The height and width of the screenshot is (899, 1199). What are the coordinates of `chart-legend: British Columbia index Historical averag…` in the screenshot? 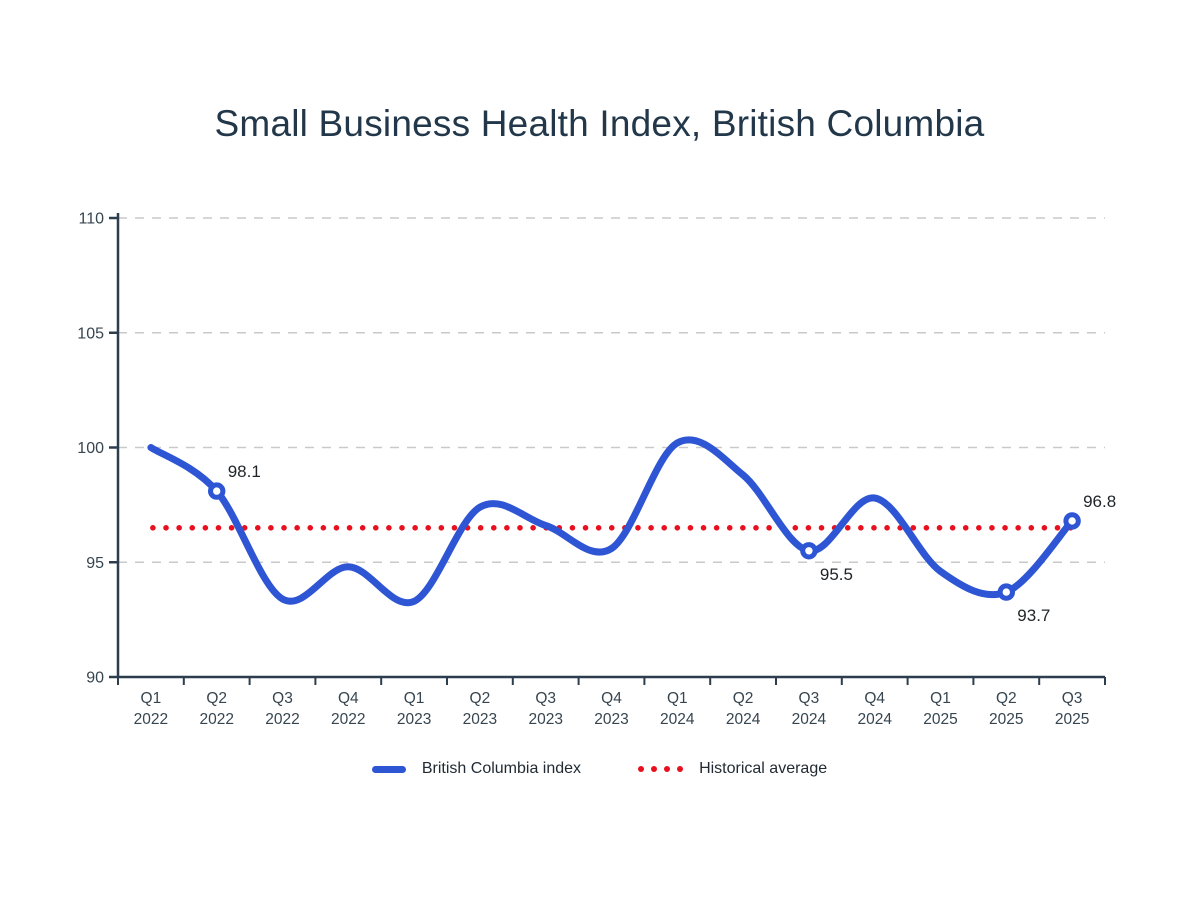 It's located at (599, 769).